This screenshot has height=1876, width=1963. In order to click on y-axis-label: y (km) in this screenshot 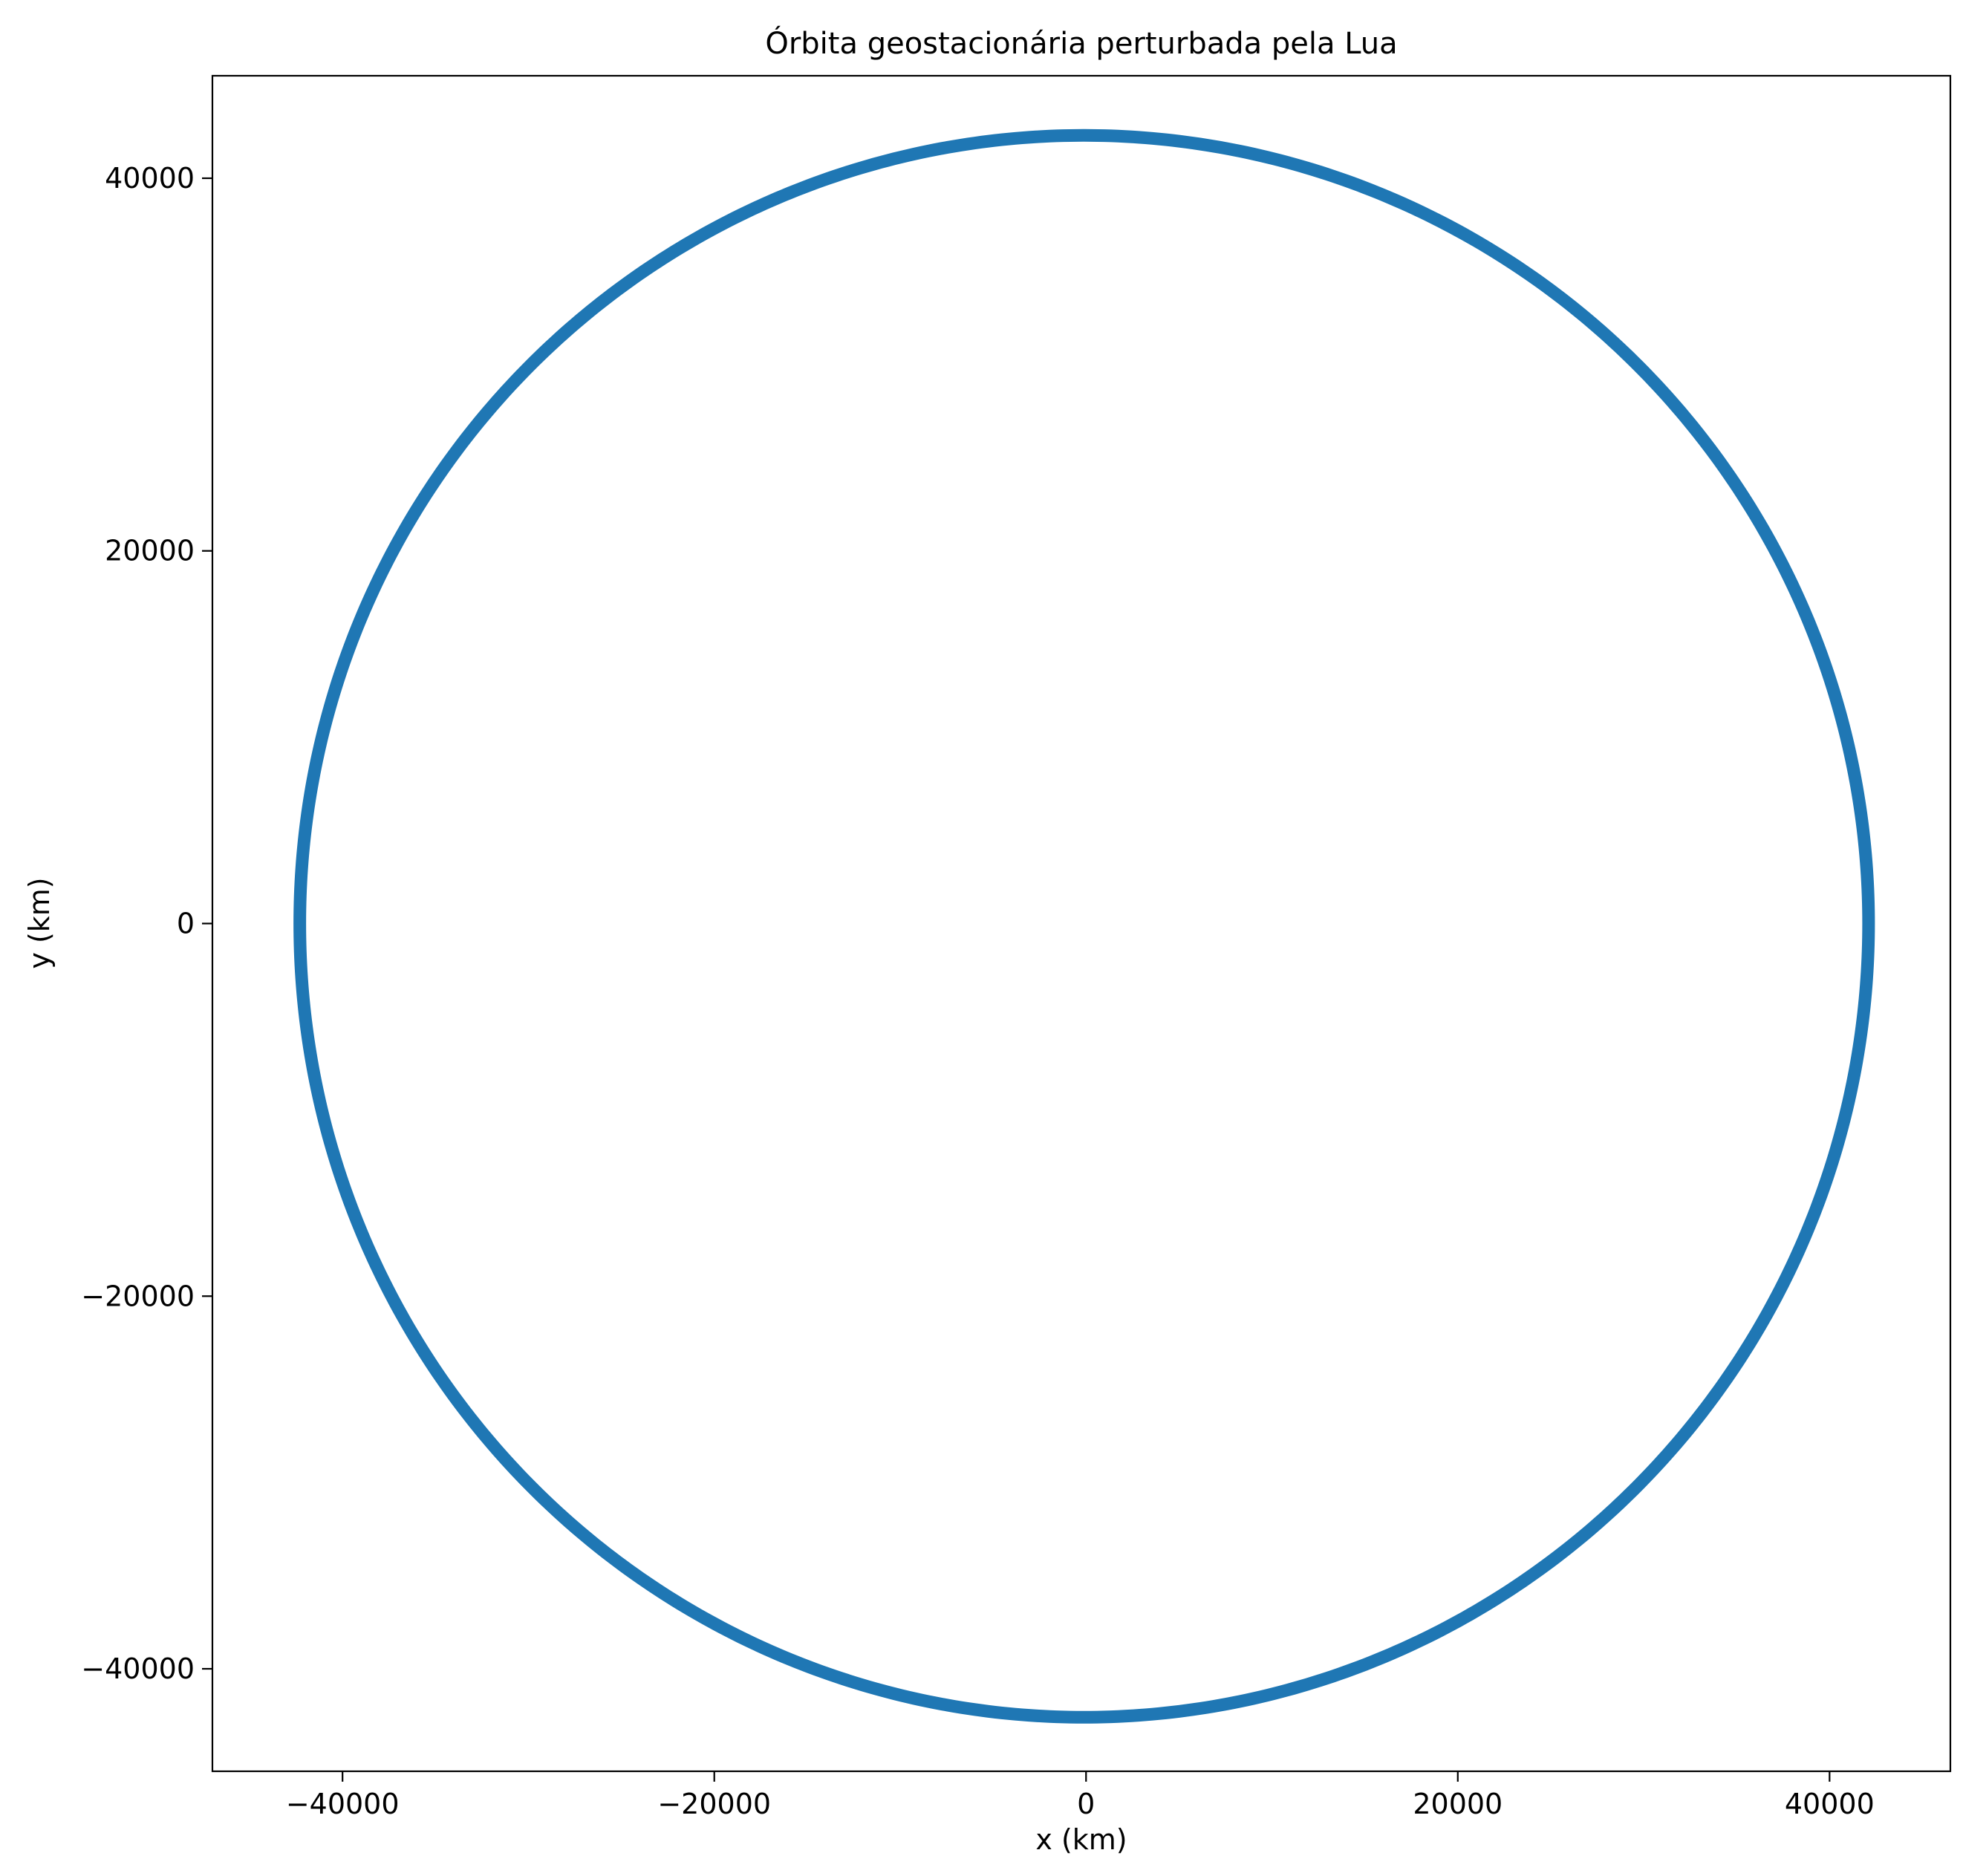, I will do `click(39, 922)`.